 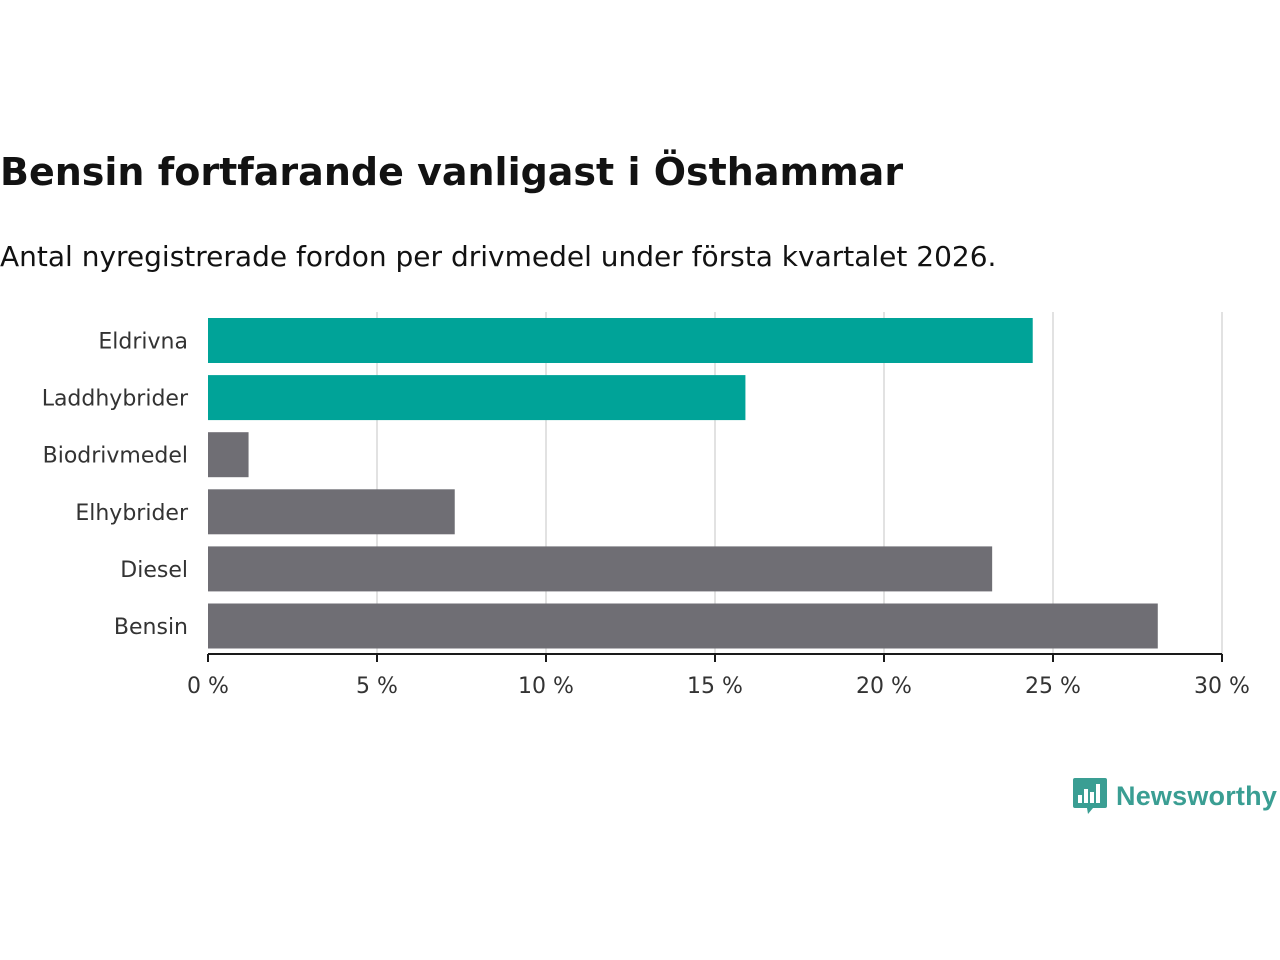 I want to click on x-tick-label: 10 %, so click(x=546, y=686).